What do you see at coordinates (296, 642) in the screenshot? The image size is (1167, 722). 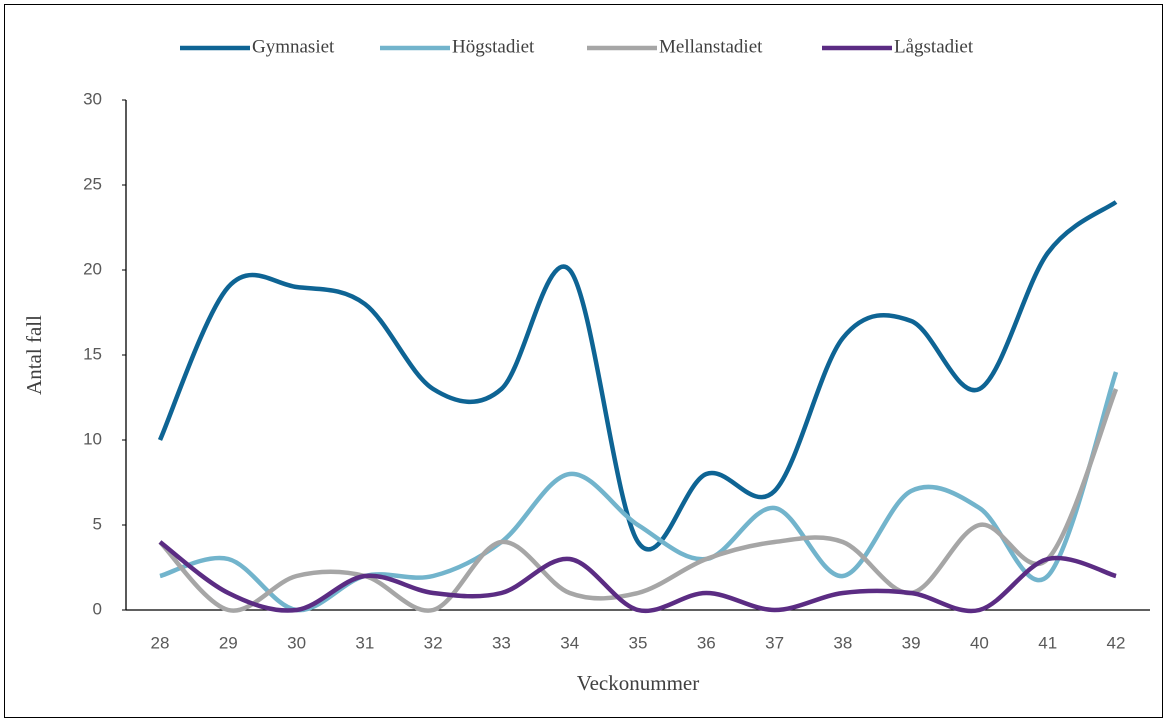 I see `x-tick-label: 30` at bounding box center [296, 642].